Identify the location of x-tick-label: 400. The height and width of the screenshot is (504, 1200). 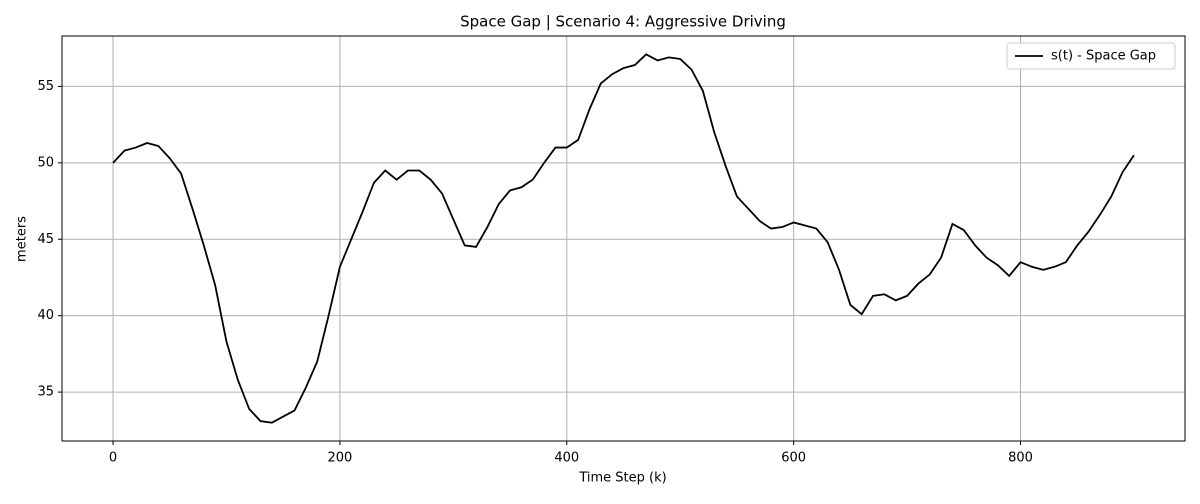
(566, 458).